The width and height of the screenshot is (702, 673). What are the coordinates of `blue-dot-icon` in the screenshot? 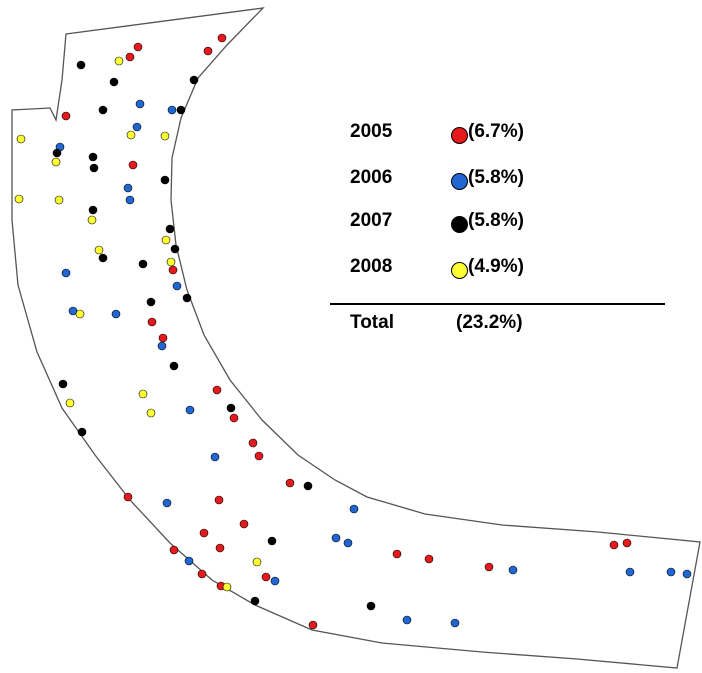 It's located at (459, 181).